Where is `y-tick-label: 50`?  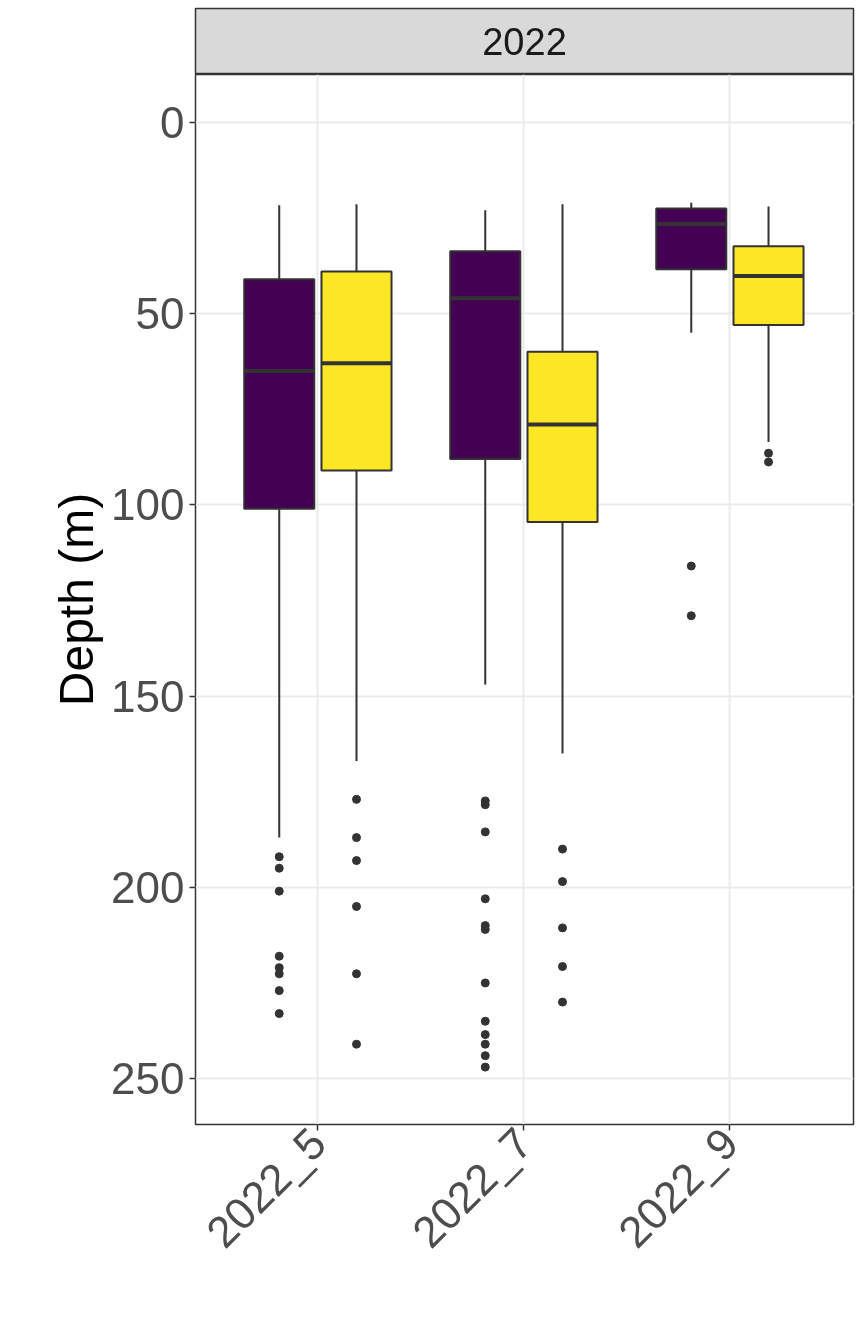
y-tick-label: 50 is located at coordinates (160, 314).